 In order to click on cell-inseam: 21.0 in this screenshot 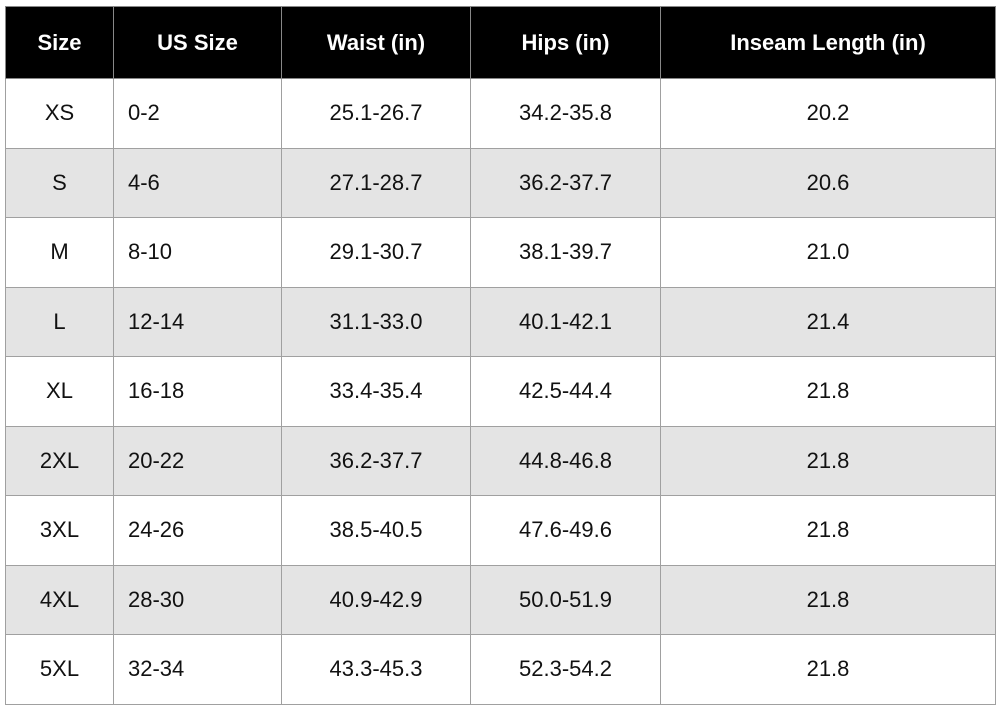, I will do `click(828, 252)`.